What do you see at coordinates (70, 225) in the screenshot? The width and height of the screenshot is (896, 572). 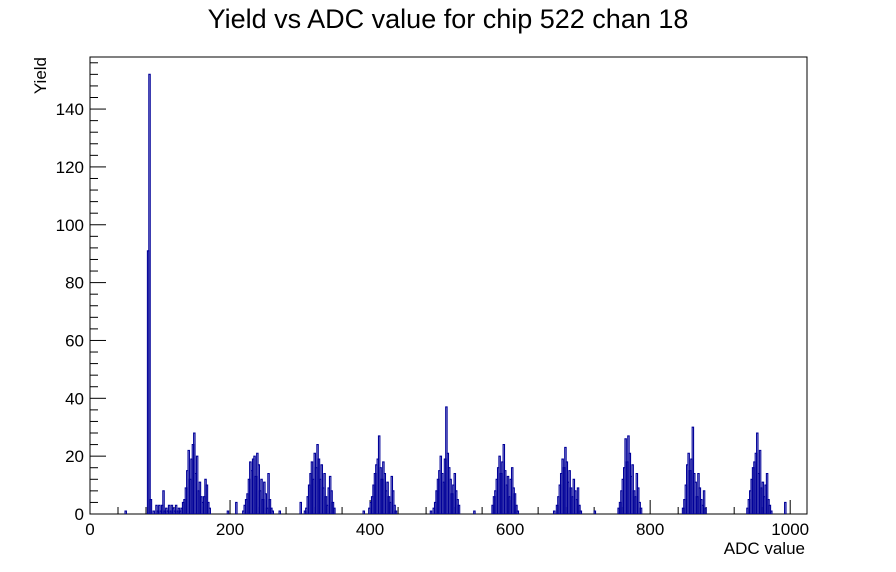 I see `y-tick-label: 100` at bounding box center [70, 225].